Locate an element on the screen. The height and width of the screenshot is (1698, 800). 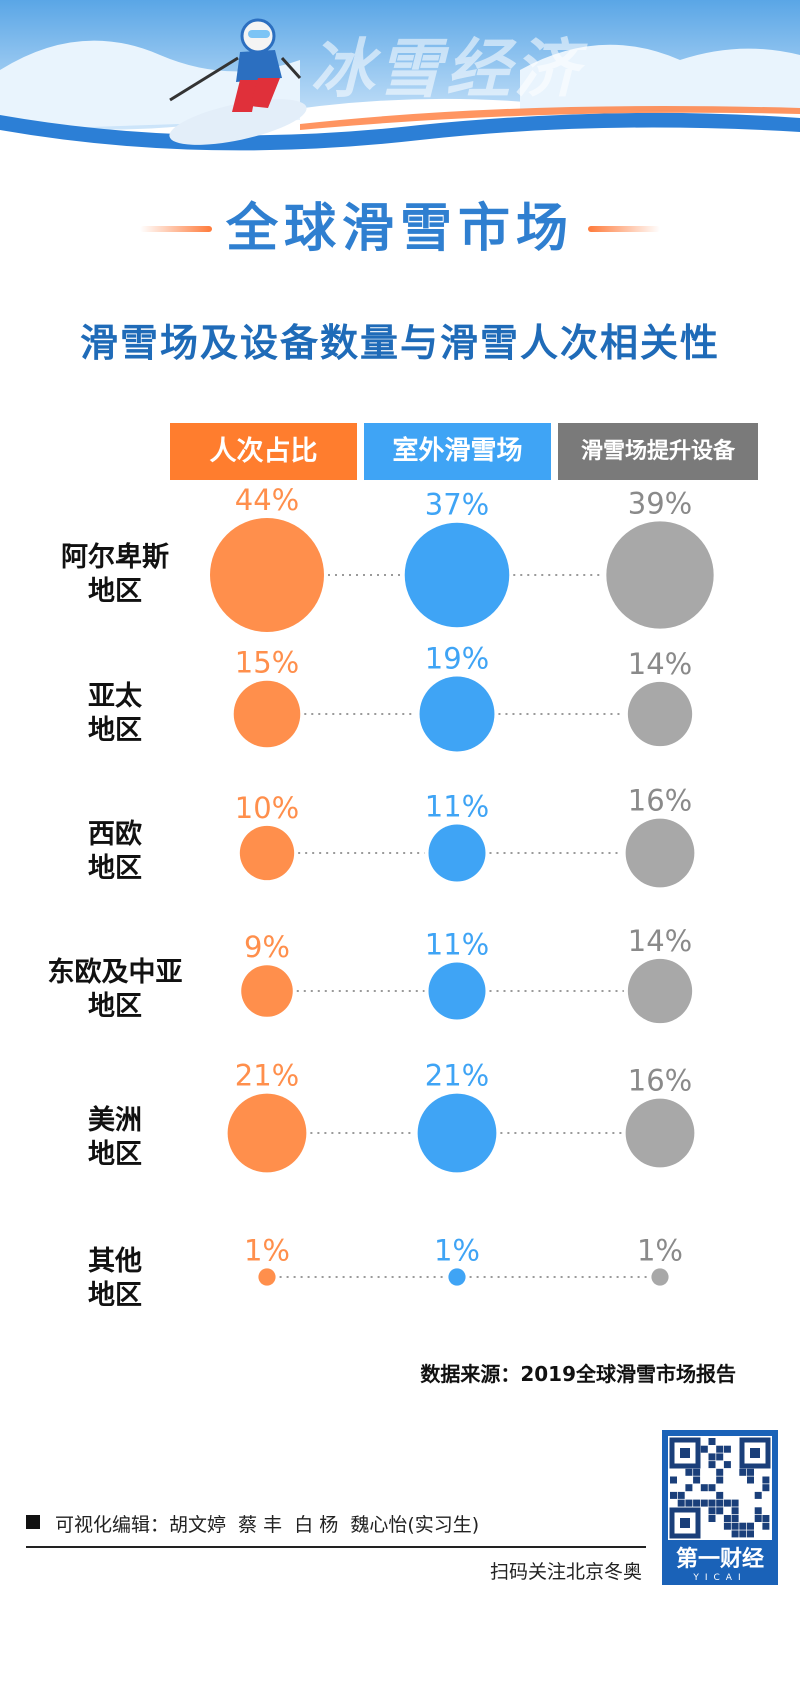
value-label: 44% is located at coordinates (267, 500).